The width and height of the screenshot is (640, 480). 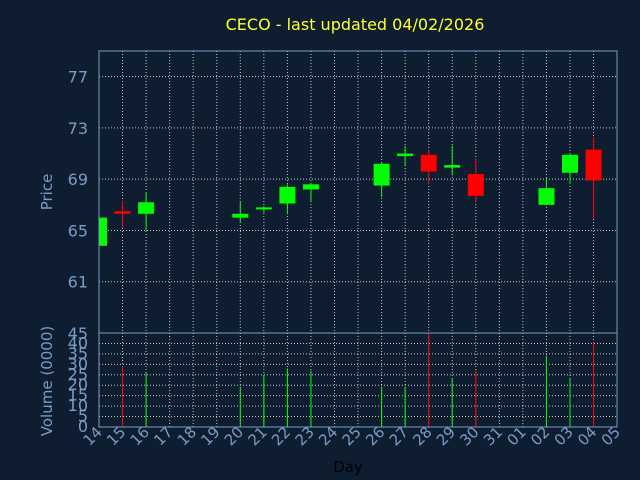 I want to click on volume-bars, so click(x=358, y=380).